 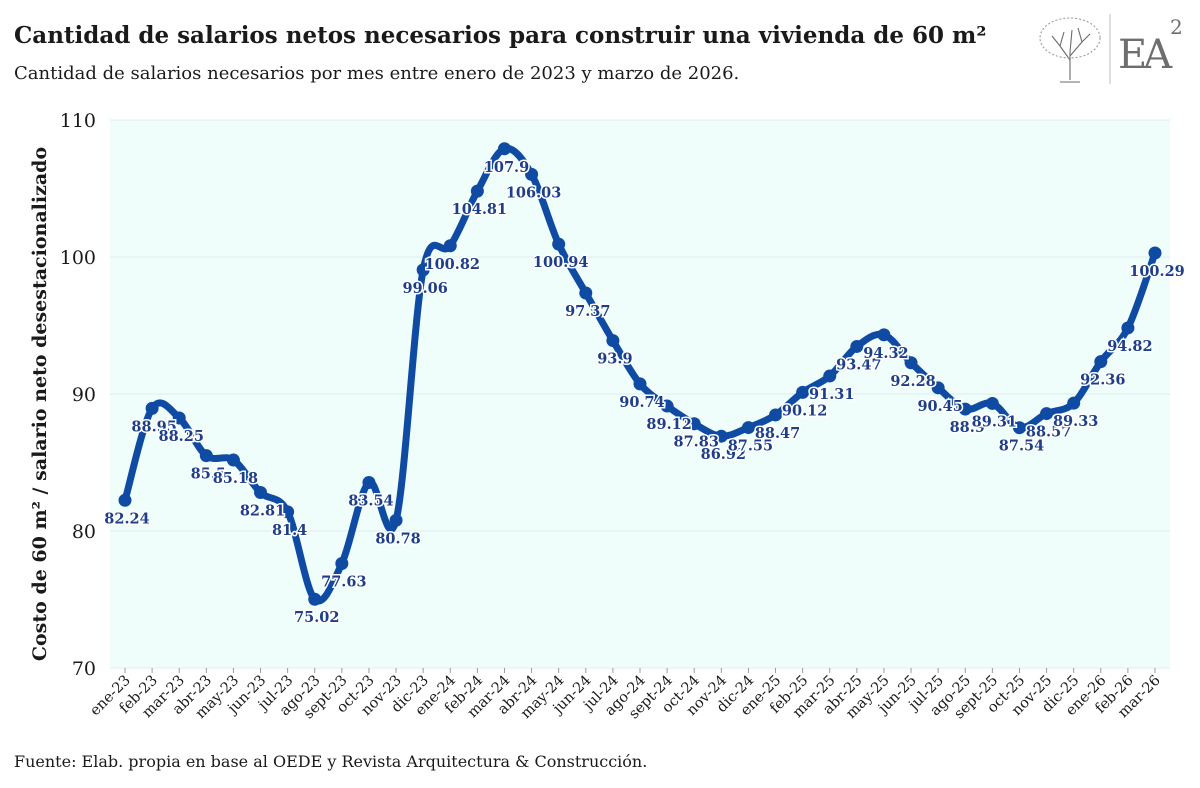 What do you see at coordinates (1111, 49) in the screenshot?
I see `publisher-logo: EA 2` at bounding box center [1111, 49].